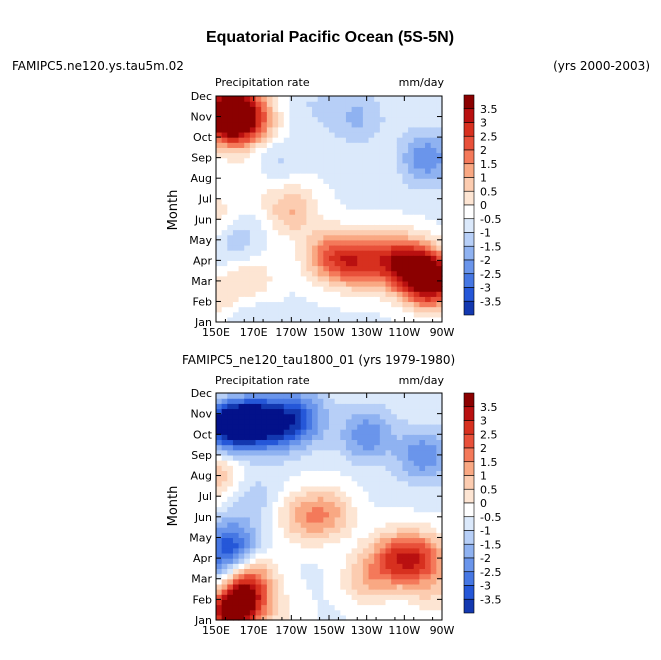 The width and height of the screenshot is (661, 660). What do you see at coordinates (483, 123) in the screenshot?
I see `colorbar-label: 3` at bounding box center [483, 123].